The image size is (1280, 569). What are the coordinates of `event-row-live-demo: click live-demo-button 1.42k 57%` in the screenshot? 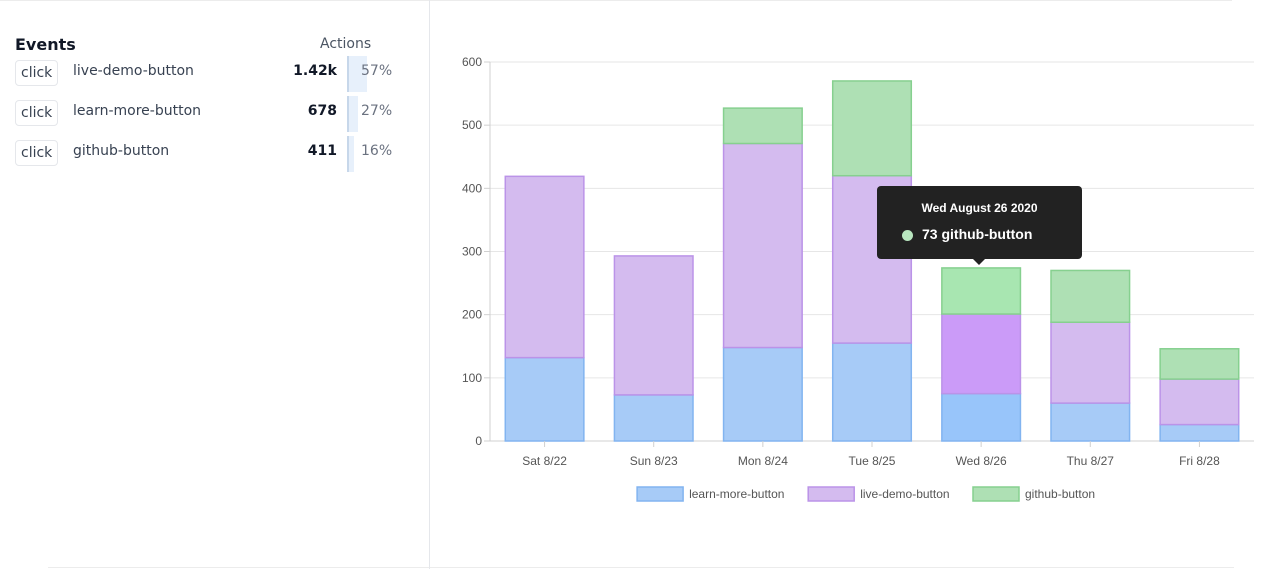 It's located at (210, 78).